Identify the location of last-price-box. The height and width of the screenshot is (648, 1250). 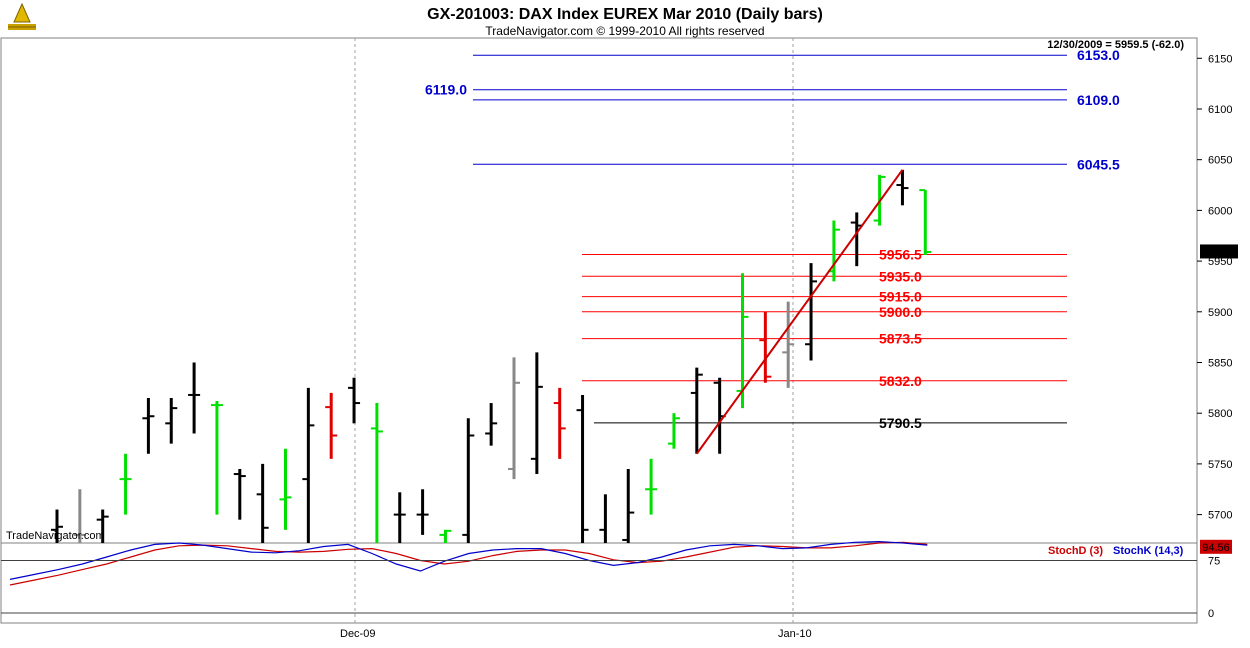
(1219, 251).